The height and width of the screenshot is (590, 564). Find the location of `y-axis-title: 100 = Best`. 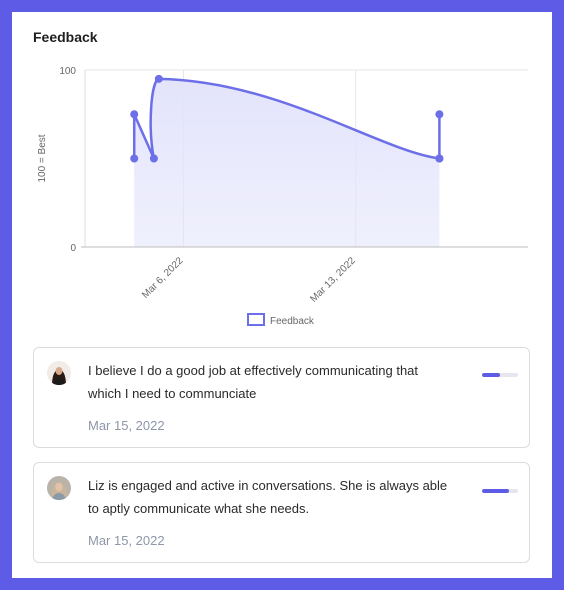

y-axis-title: 100 = Best is located at coordinates (42, 158).